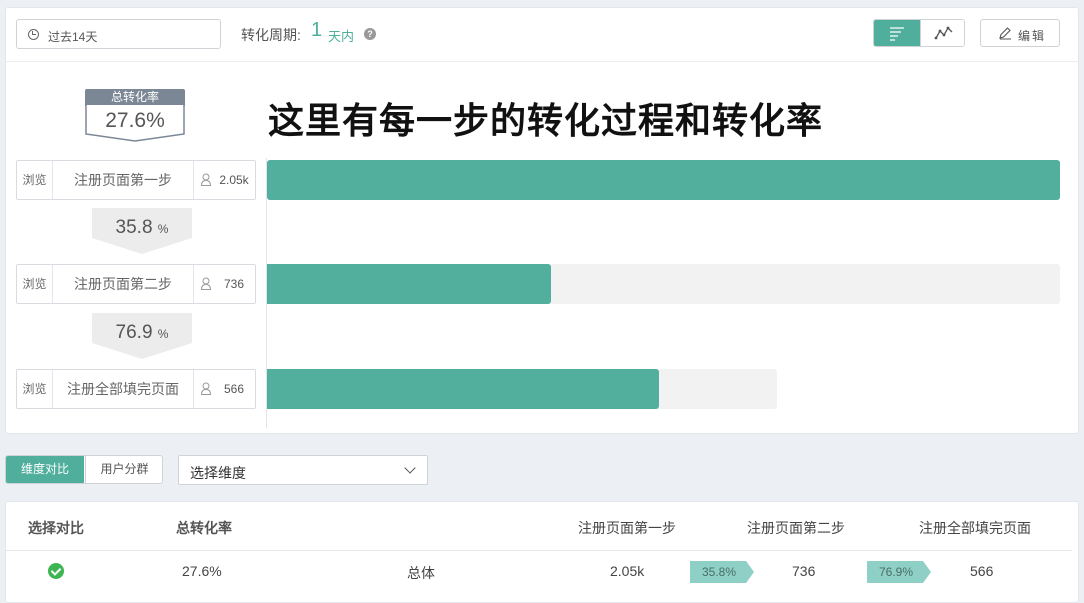 The width and height of the screenshot is (1084, 603). I want to click on step-count: 2.05k, so click(224, 180).